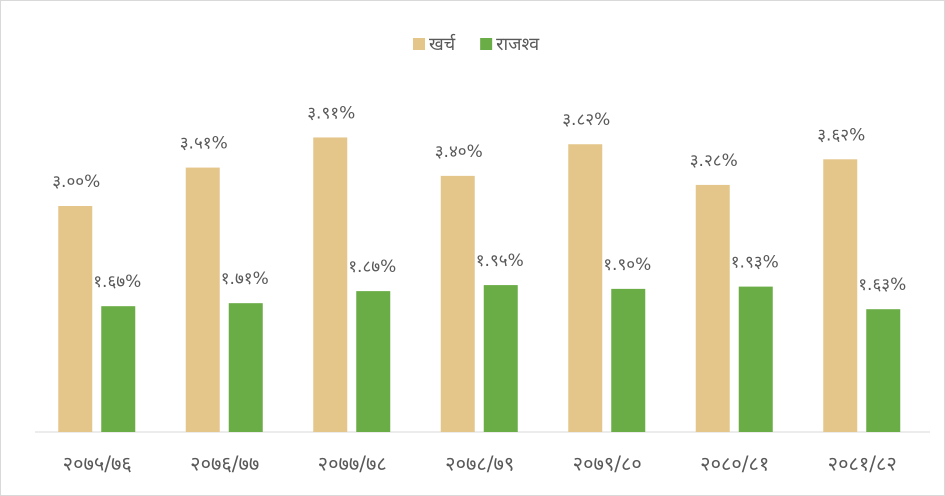 This screenshot has height=496, width=945. Describe the element at coordinates (607, 464) in the screenshot. I see `x-tick-label: २०७९/८०` at that location.